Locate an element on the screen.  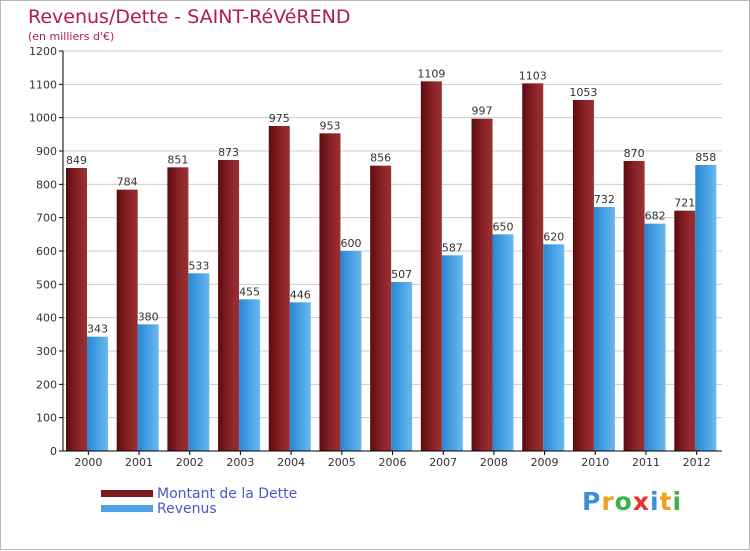
y-tick-label: 600 is located at coordinates (46, 251).